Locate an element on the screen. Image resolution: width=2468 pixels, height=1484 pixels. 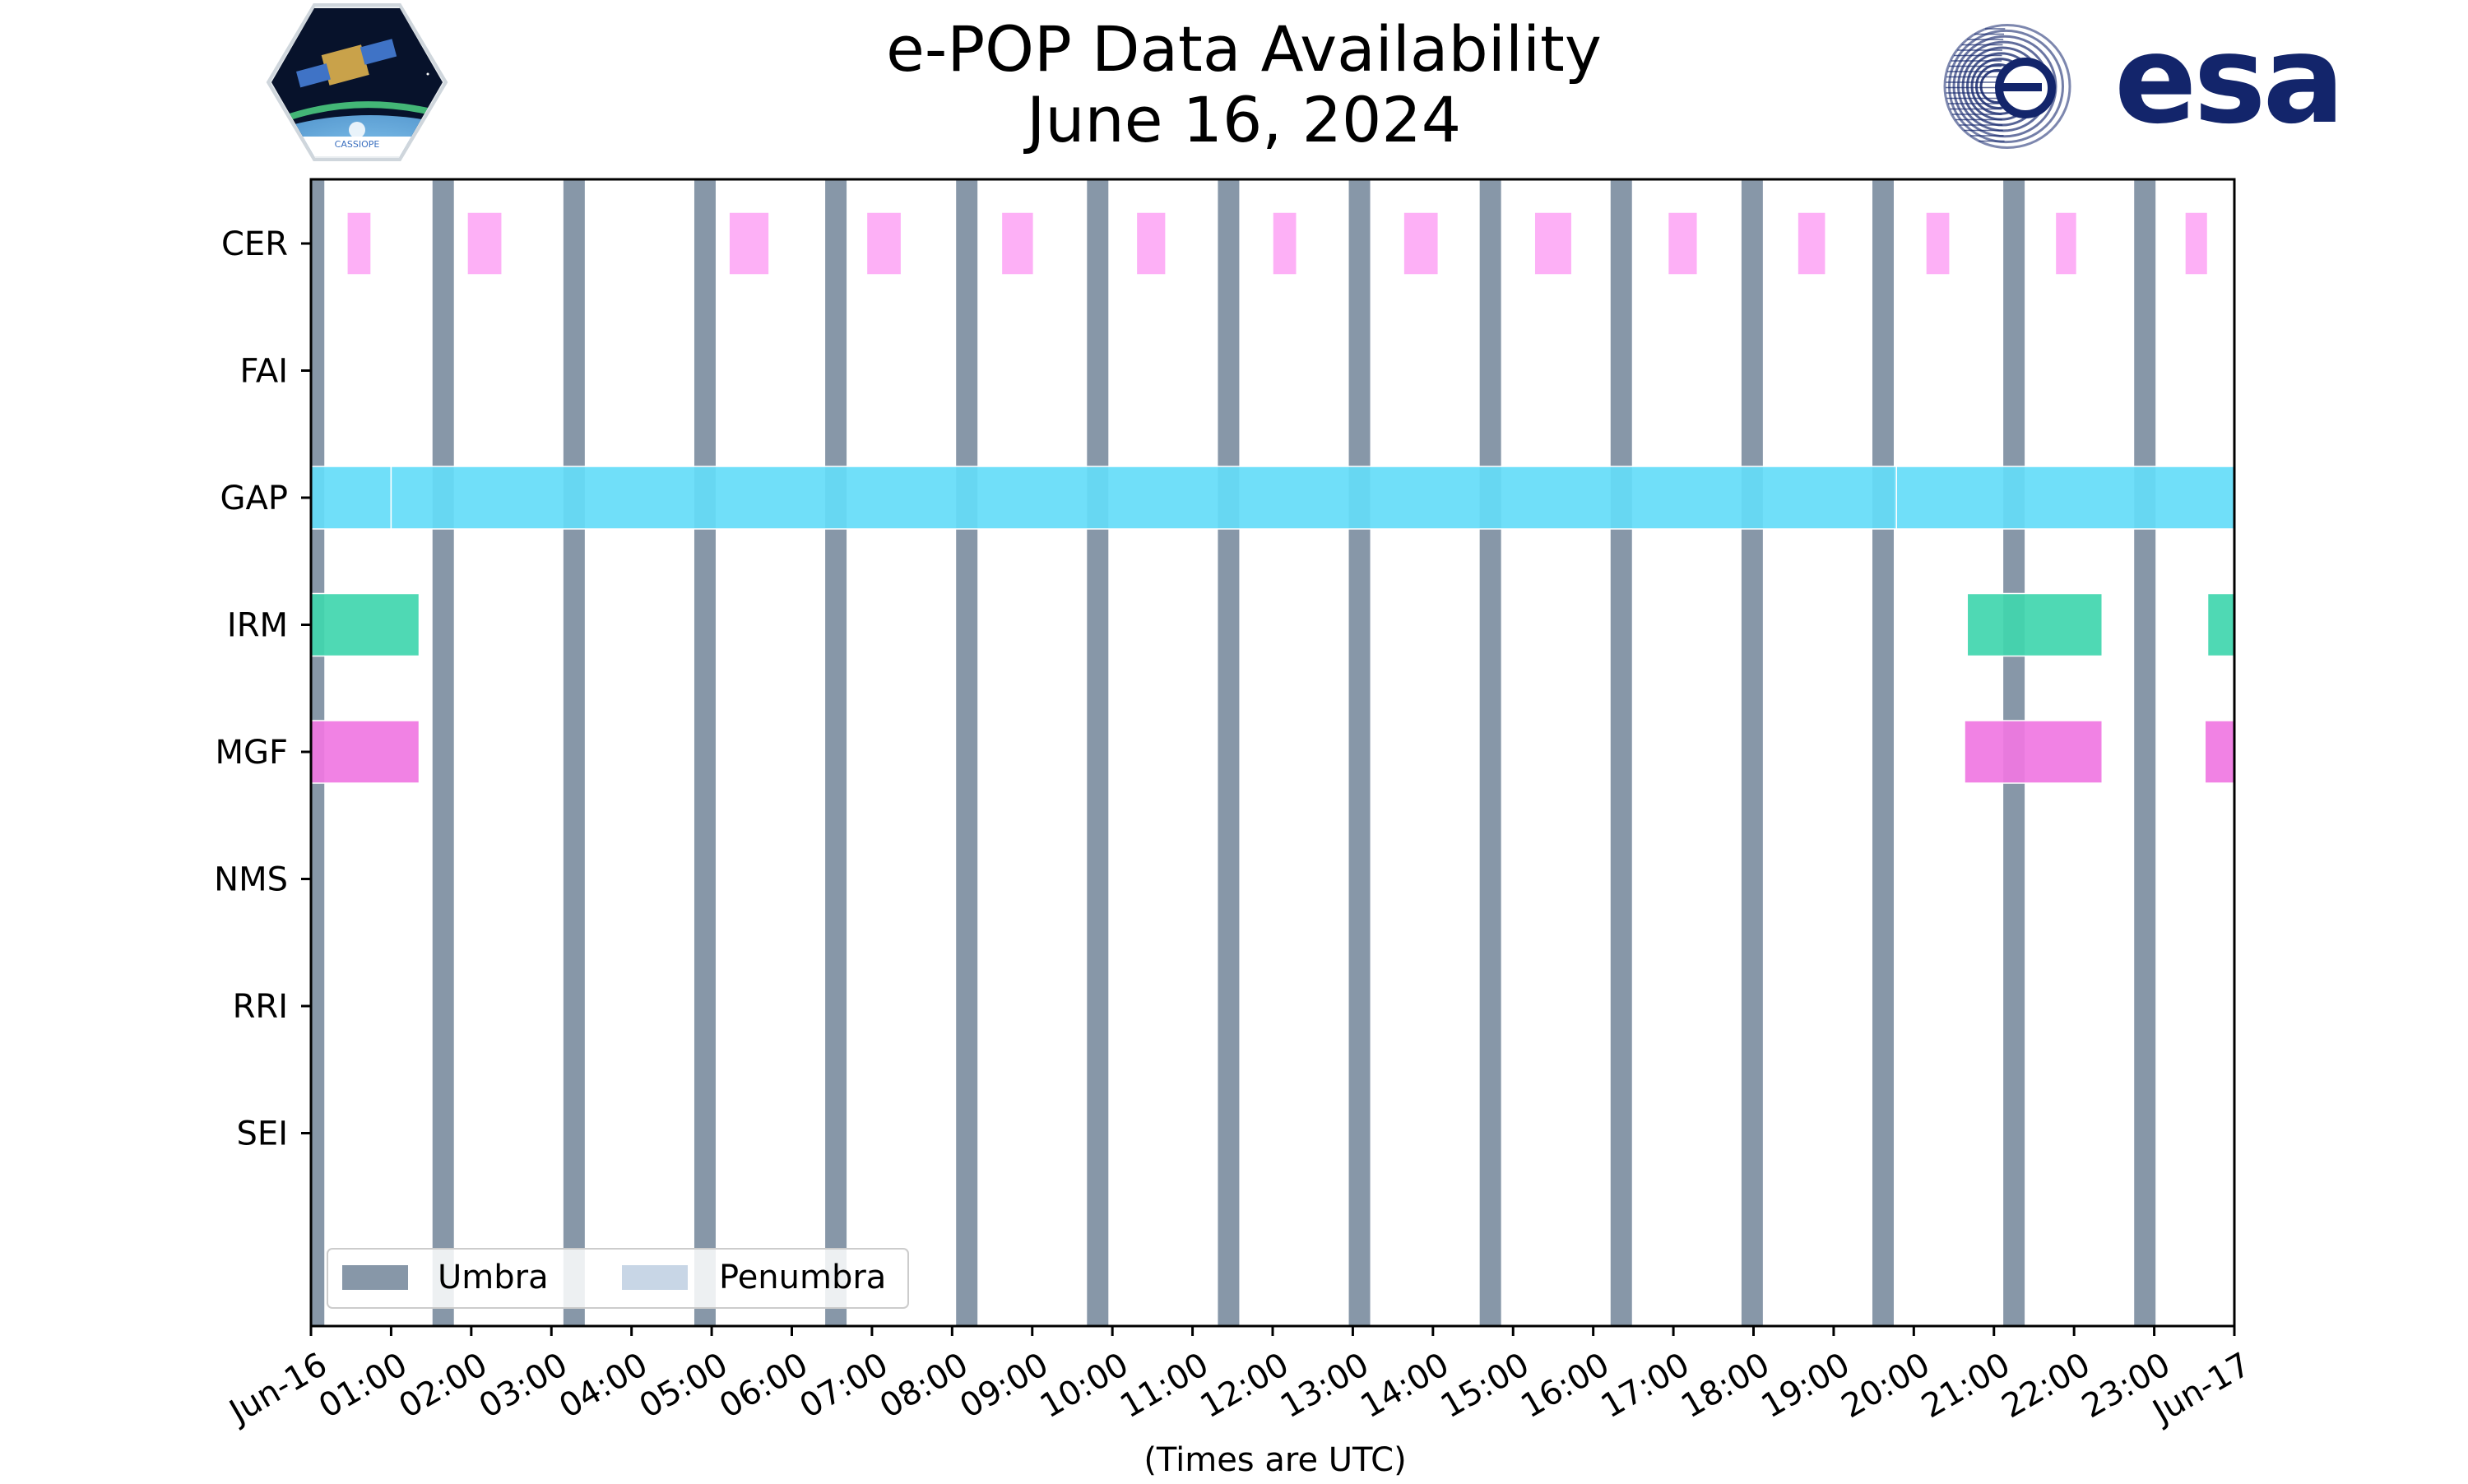
x-tick-label: 14:00 is located at coordinates (1404, 1386).